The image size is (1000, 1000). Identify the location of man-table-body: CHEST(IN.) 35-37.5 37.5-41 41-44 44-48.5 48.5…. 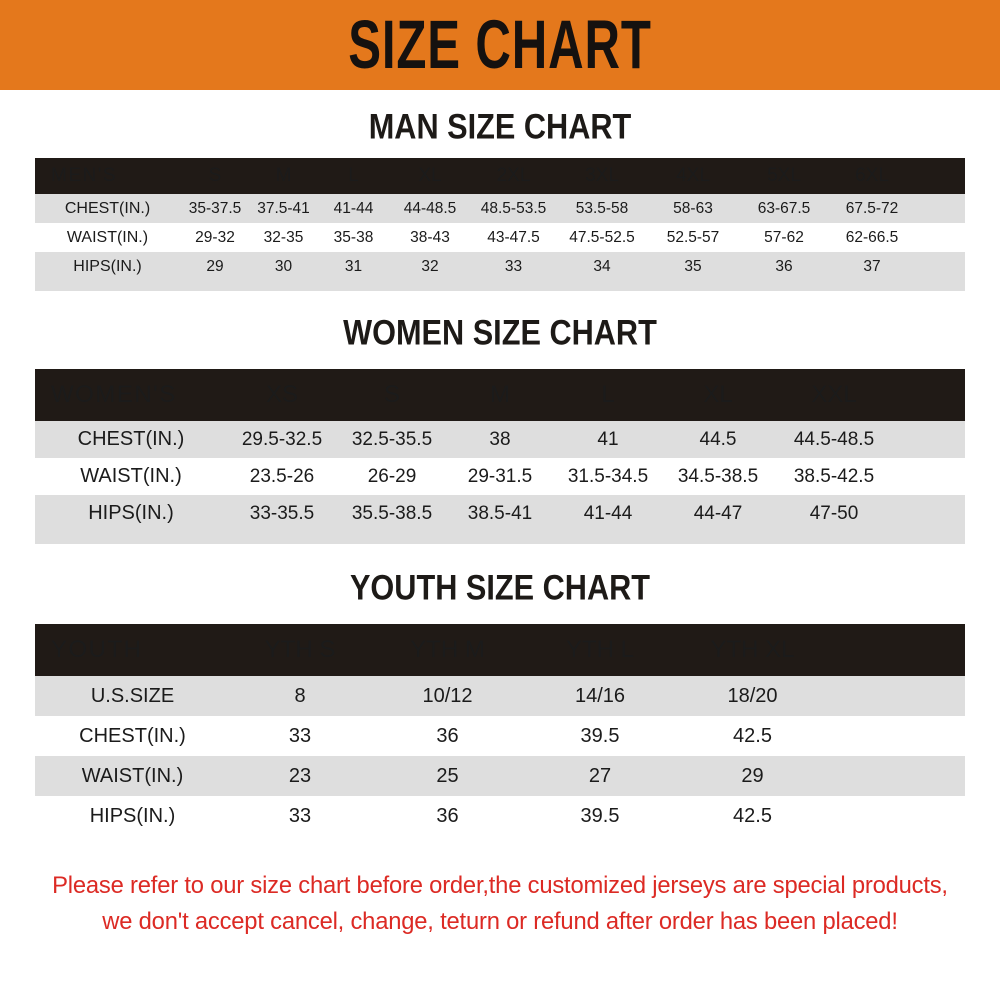
(500, 242).